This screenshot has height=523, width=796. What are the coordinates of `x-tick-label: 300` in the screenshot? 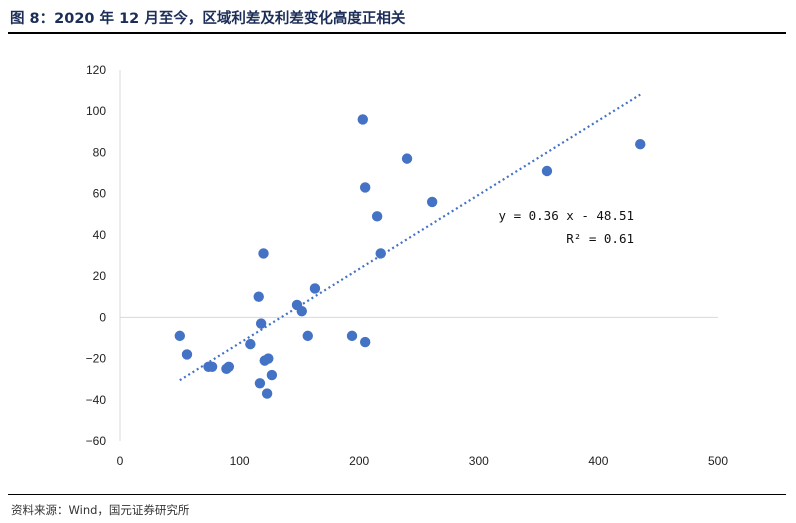 It's located at (479, 461).